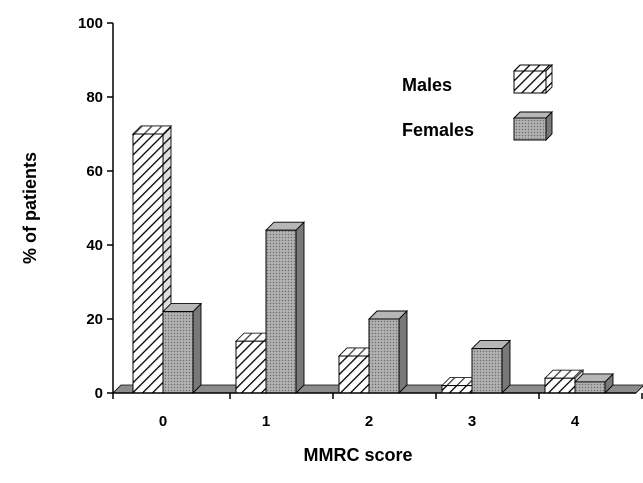  What do you see at coordinates (99, 393) in the screenshot?
I see `y-tick-label-0: 0` at bounding box center [99, 393].